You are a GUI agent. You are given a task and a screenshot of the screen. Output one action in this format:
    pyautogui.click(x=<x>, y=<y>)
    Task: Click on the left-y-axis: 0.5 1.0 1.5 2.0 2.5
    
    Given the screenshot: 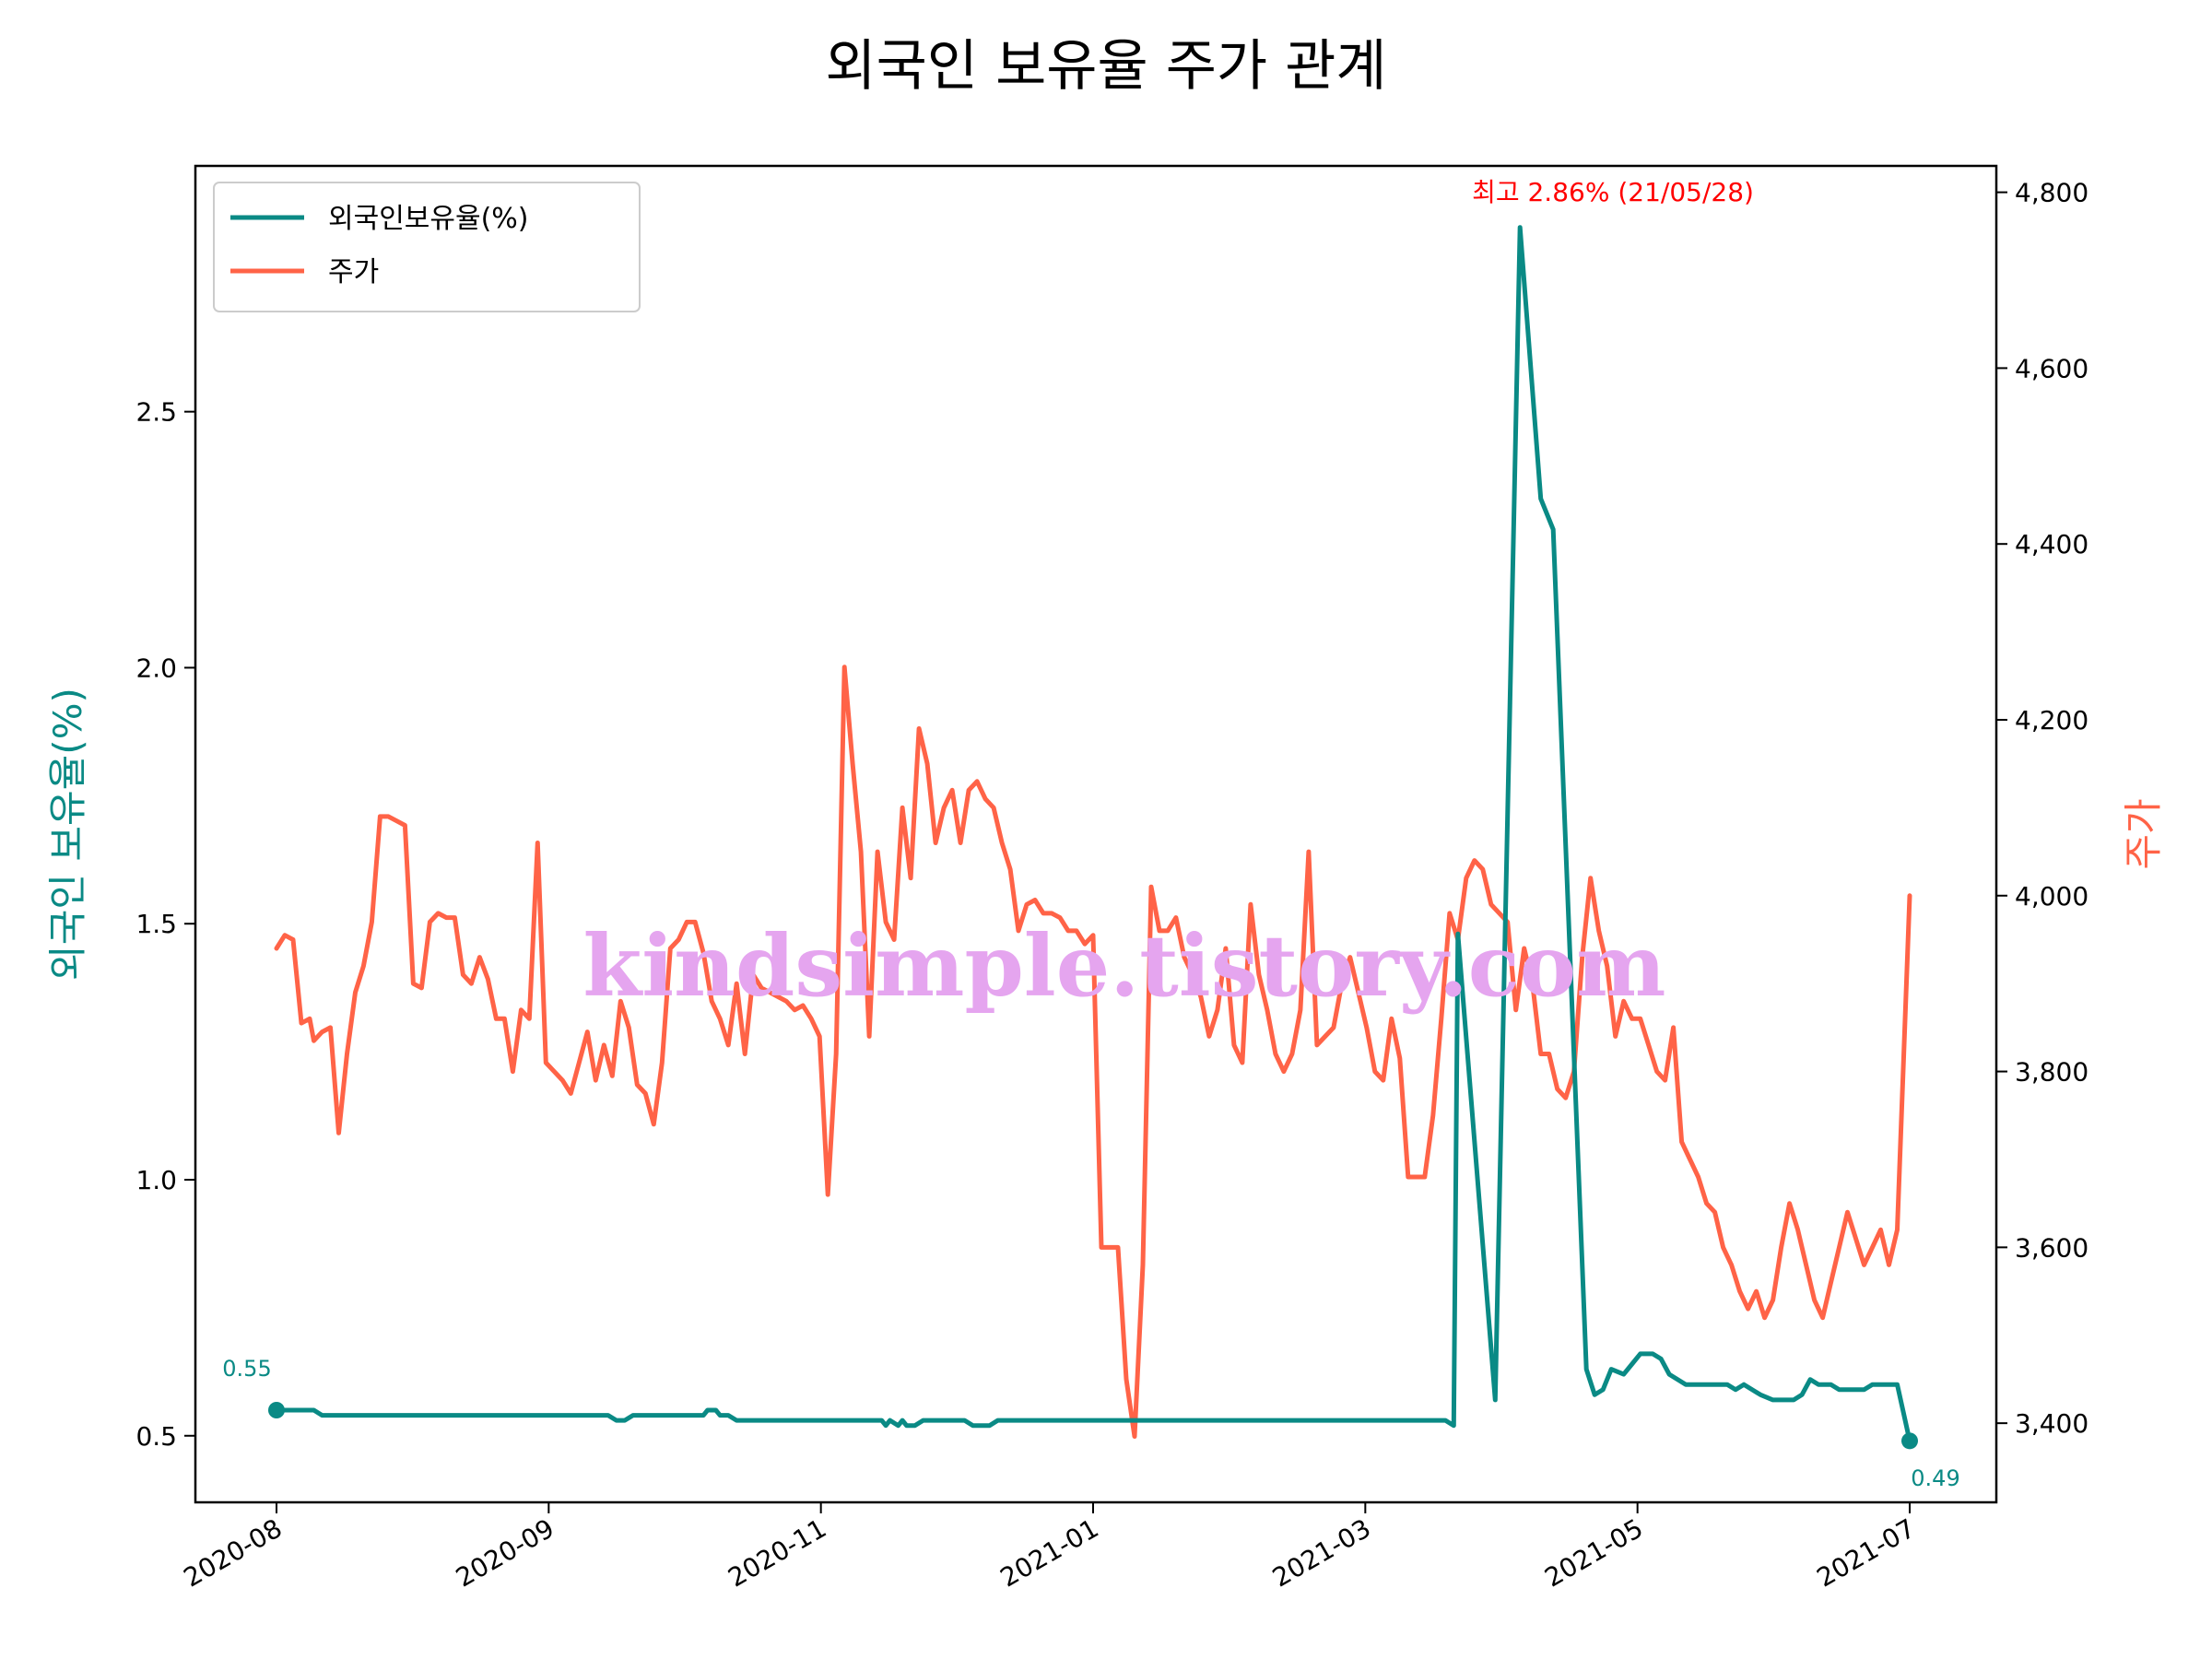 What is the action you would take?
    pyautogui.click(x=165, y=924)
    